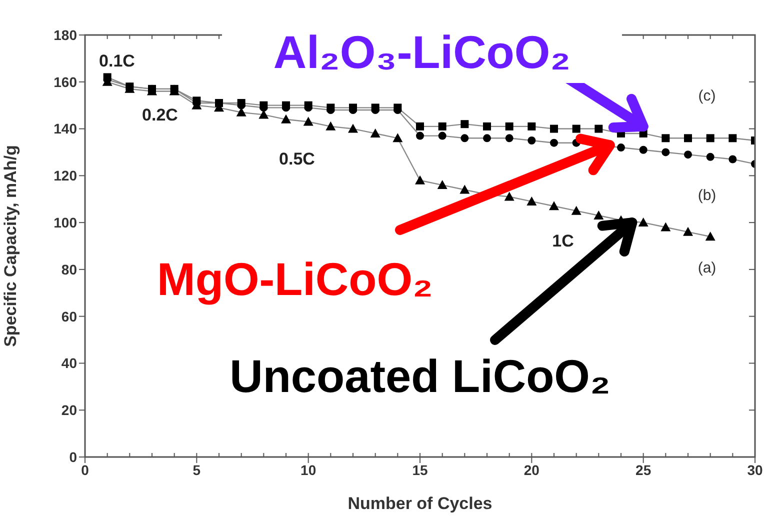 This screenshot has height=517, width=771. Describe the element at coordinates (755, 470) in the screenshot. I see `x-tick-label: 30` at that location.